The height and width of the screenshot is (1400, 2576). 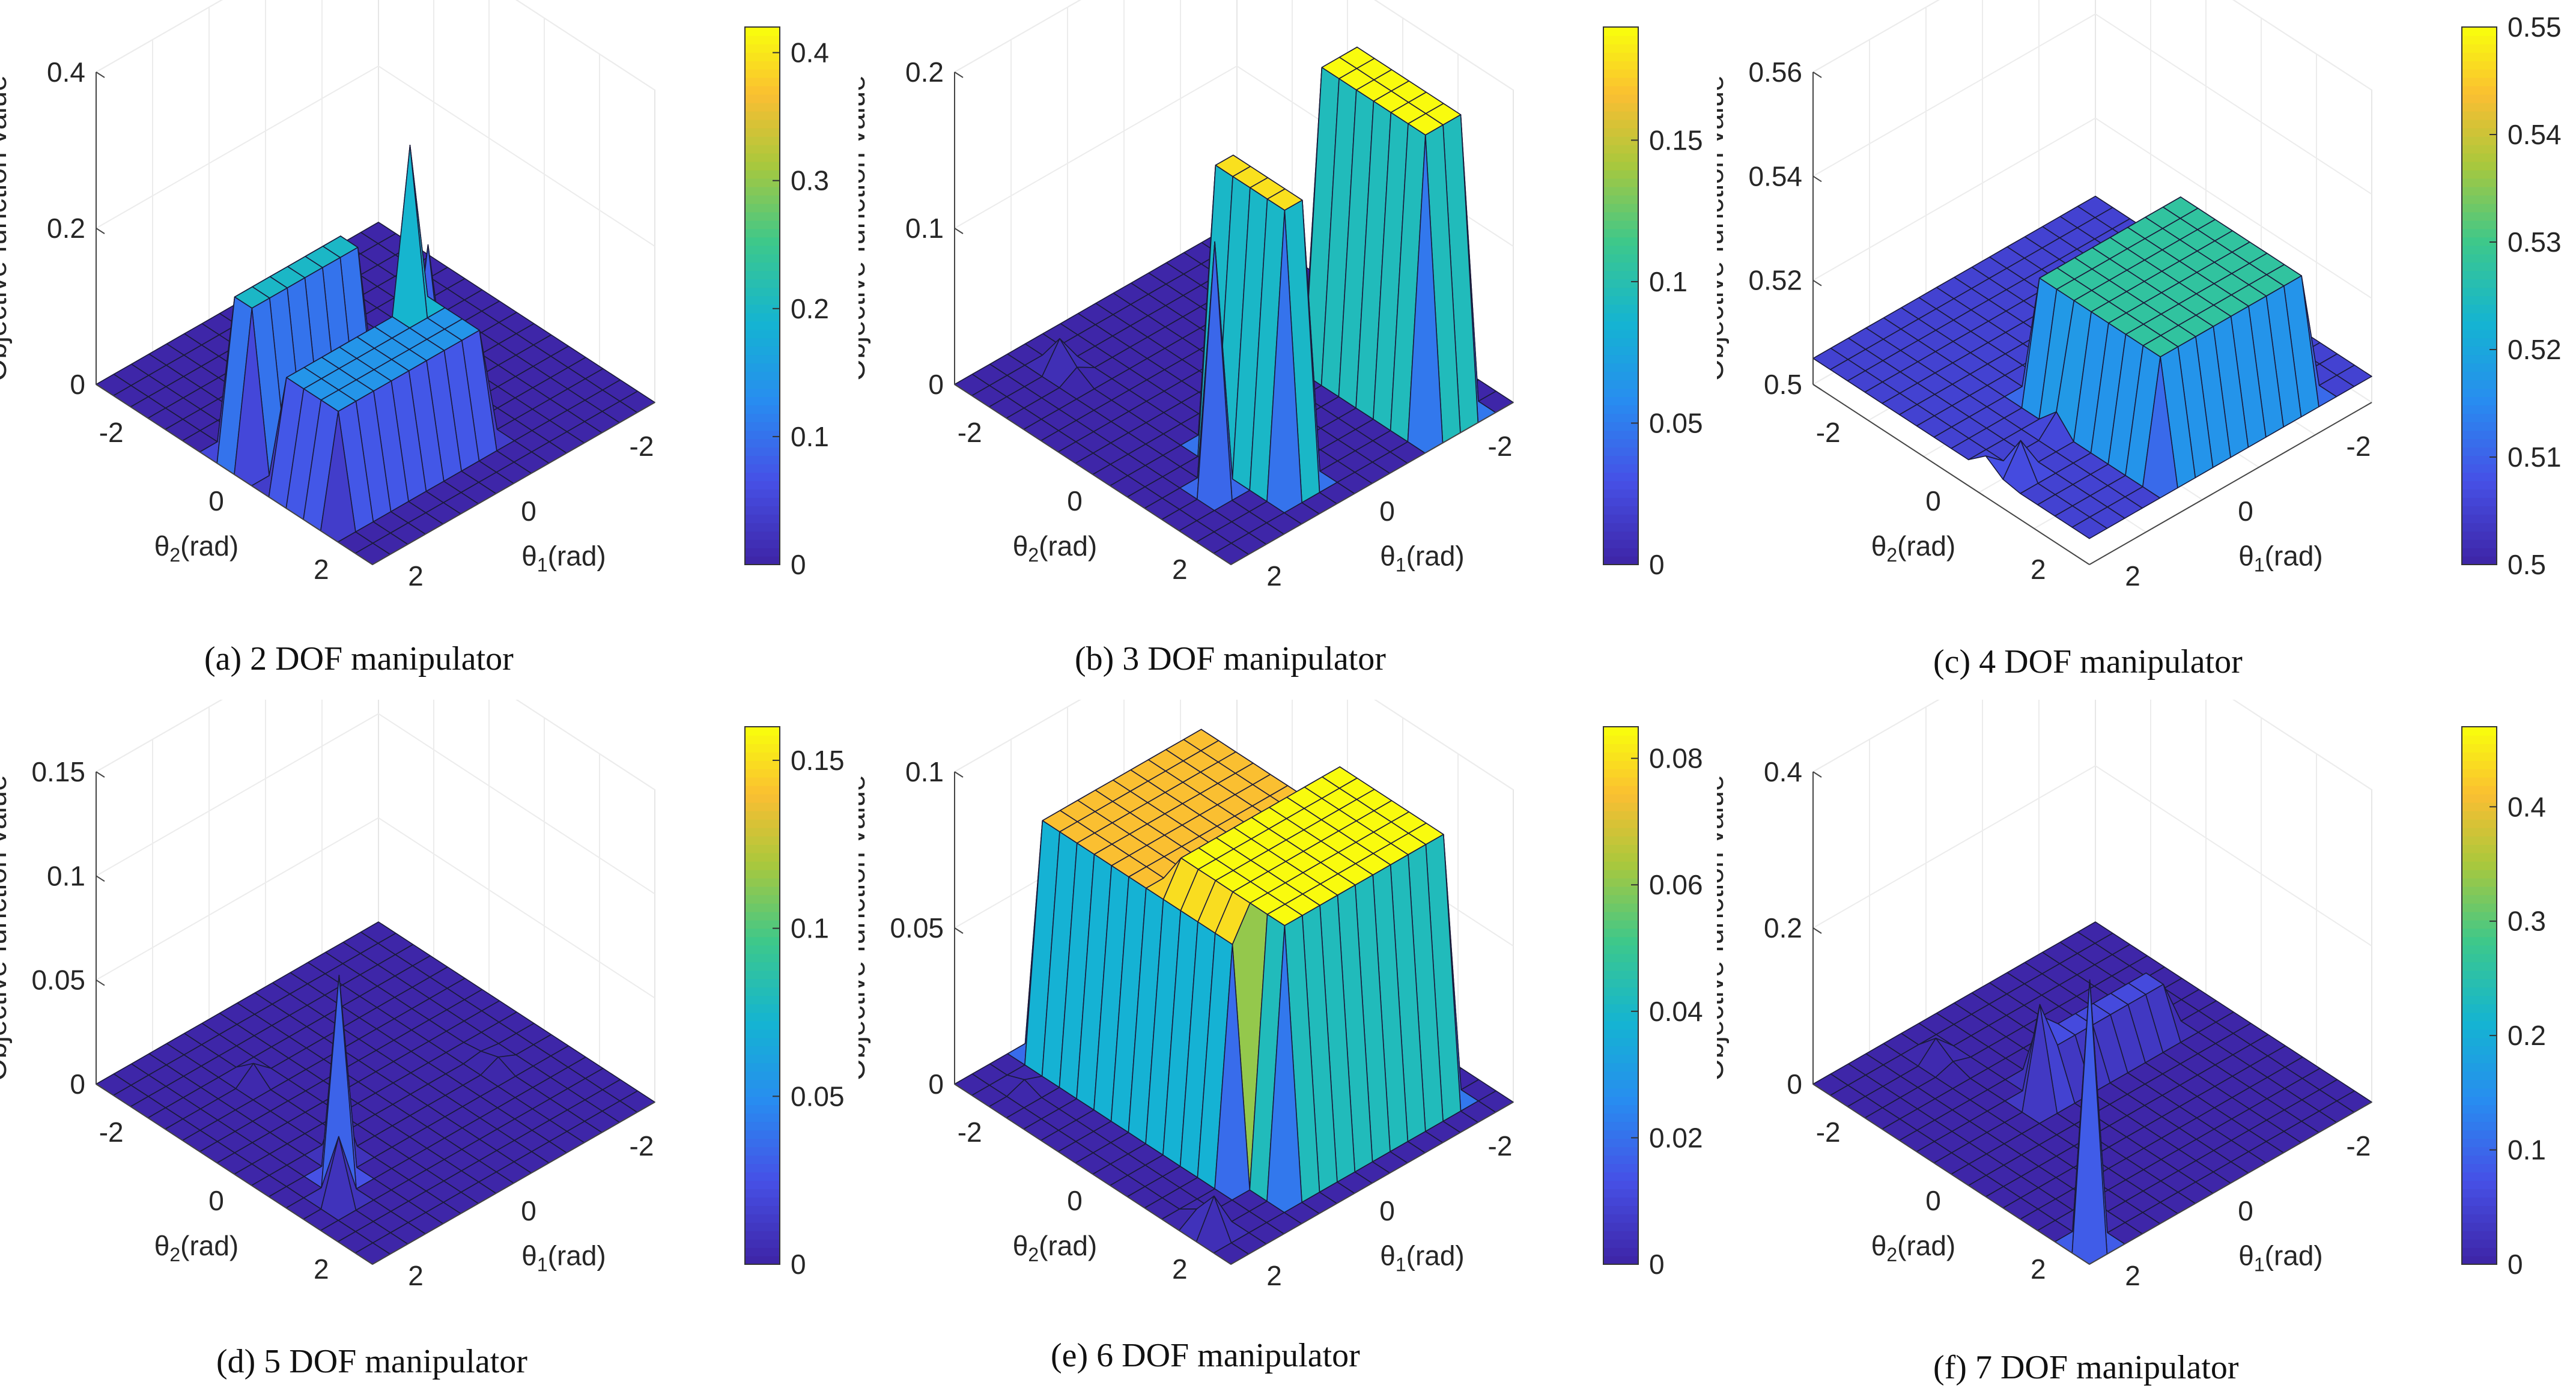 What do you see at coordinates (100, 982) in the screenshot?
I see `z-tick-mark-d` at bounding box center [100, 982].